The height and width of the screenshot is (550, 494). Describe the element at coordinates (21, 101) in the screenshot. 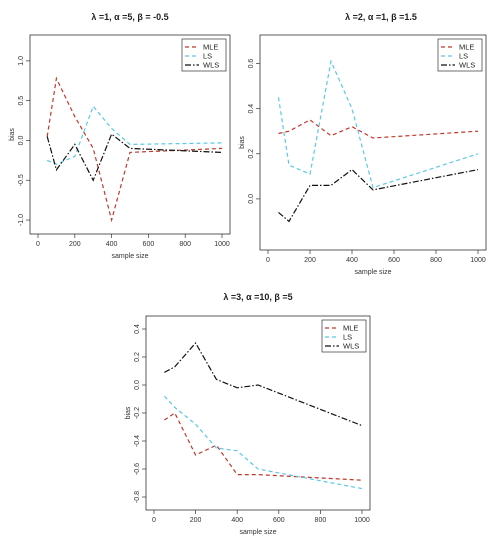

I see `y-tick-label: 0.5` at that location.